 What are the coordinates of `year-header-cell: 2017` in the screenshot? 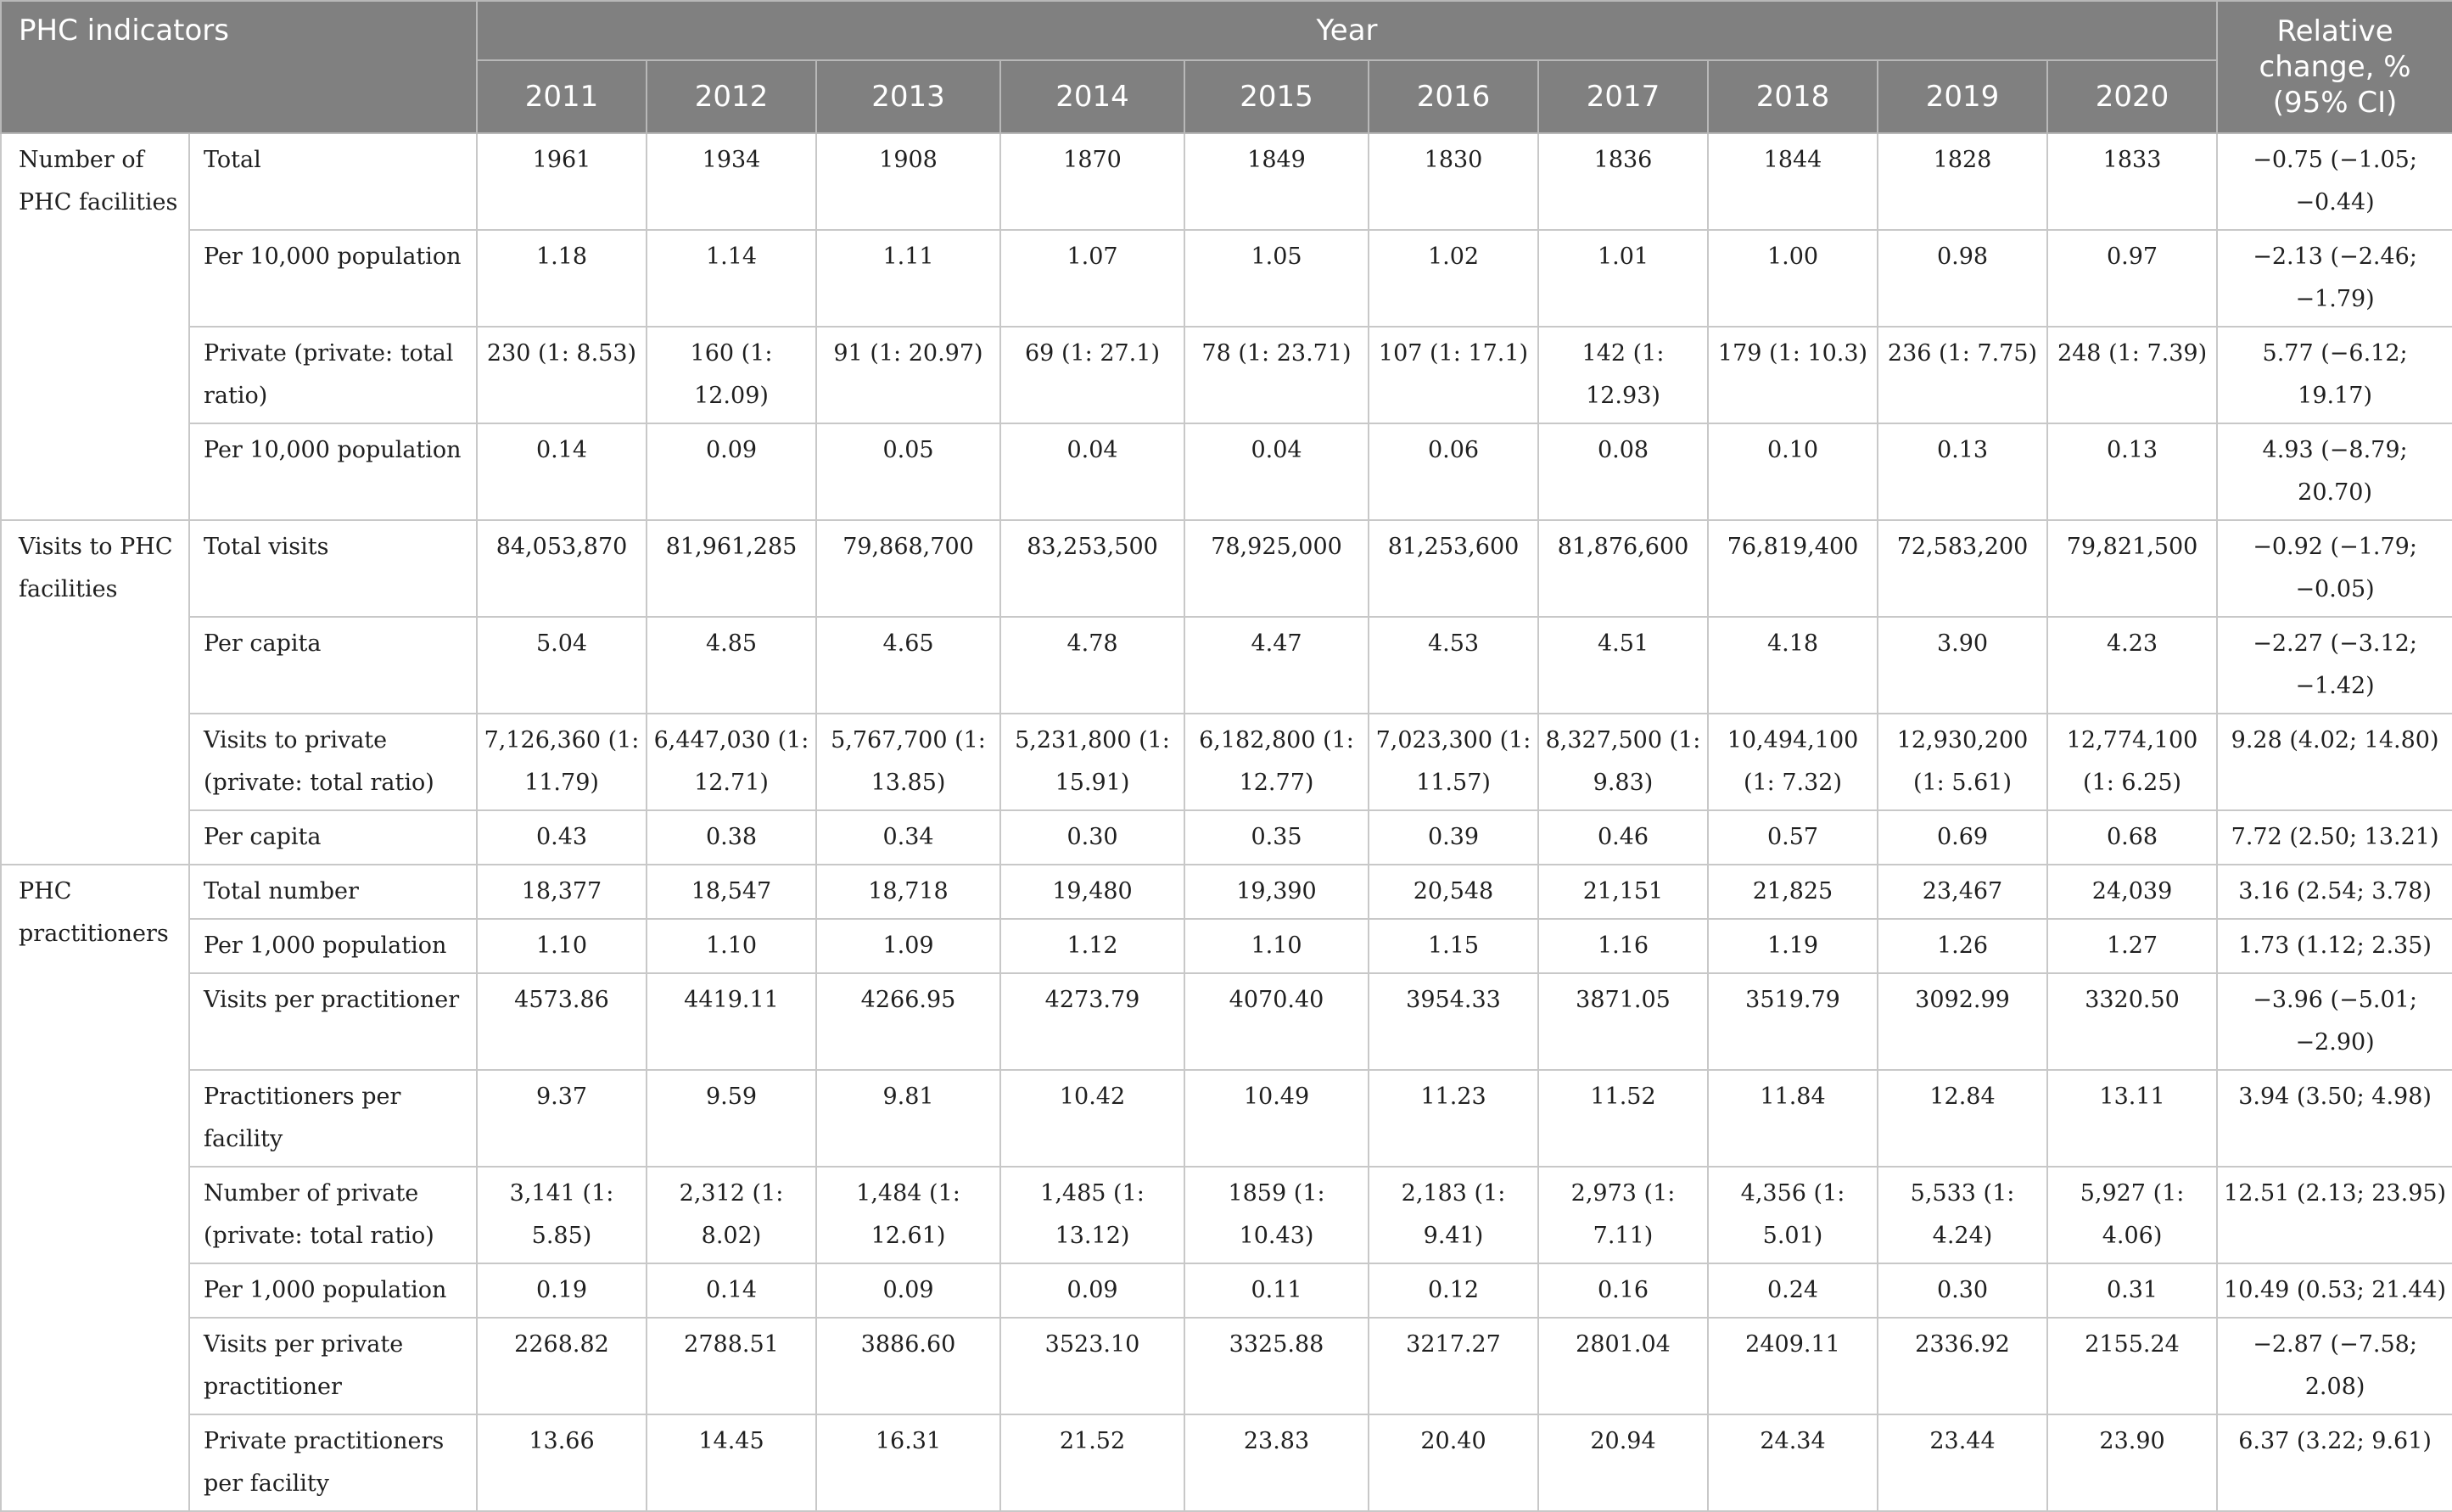 It's located at (1623, 96).